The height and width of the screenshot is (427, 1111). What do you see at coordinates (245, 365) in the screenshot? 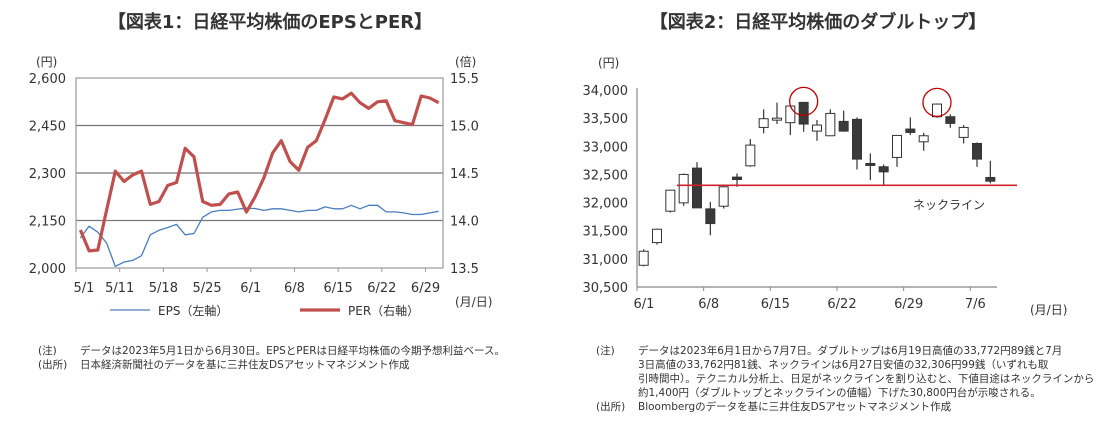
I see `source-text: 日本経済新聞社のデータを基に三井住友DSアセットマネジメント作成` at bounding box center [245, 365].